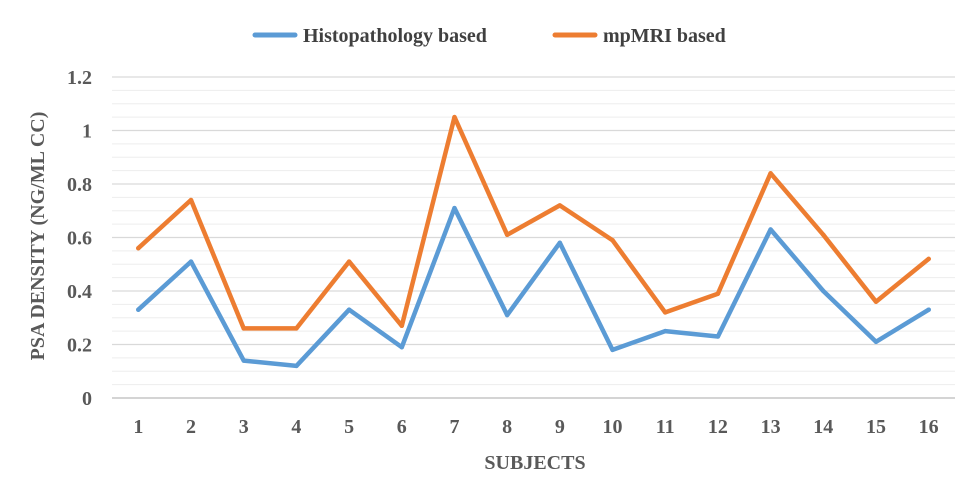 Image resolution: width=978 pixels, height=501 pixels. I want to click on x-tick-label: 11, so click(665, 427).